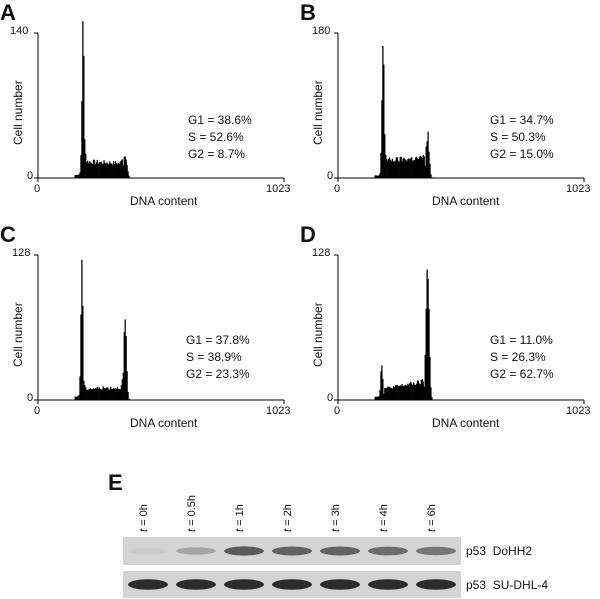 The image size is (600, 599). I want to click on protein-name: p53, so click(476, 585).